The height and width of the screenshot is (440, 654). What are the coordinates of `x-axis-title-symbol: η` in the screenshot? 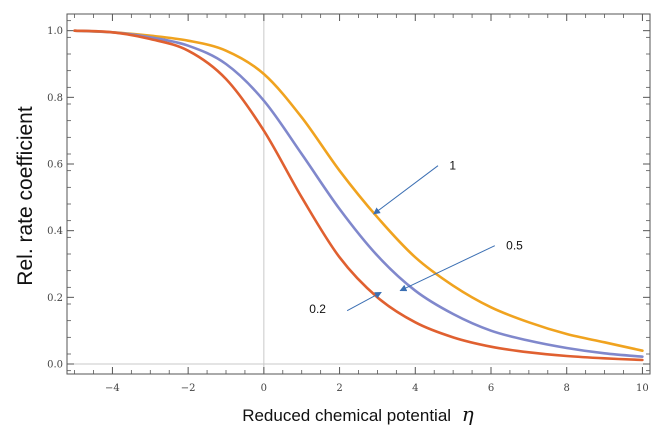 It's located at (468, 414).